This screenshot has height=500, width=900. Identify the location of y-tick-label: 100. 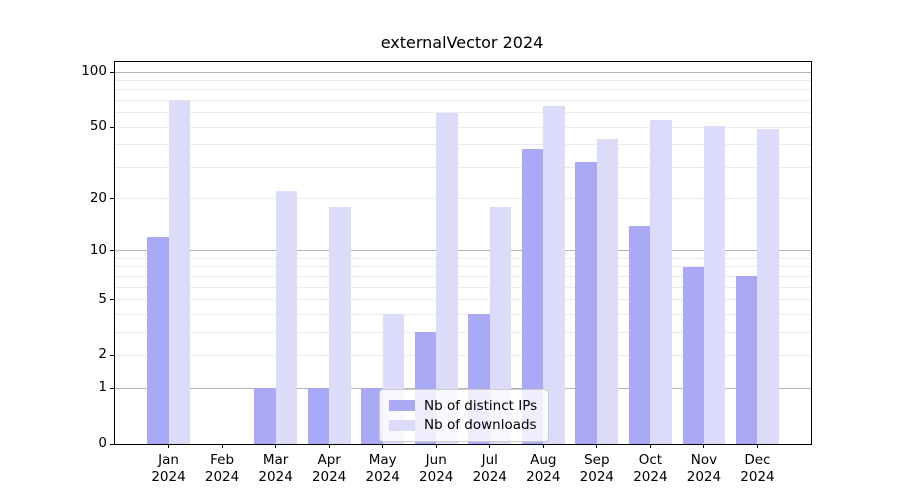
(94, 71).